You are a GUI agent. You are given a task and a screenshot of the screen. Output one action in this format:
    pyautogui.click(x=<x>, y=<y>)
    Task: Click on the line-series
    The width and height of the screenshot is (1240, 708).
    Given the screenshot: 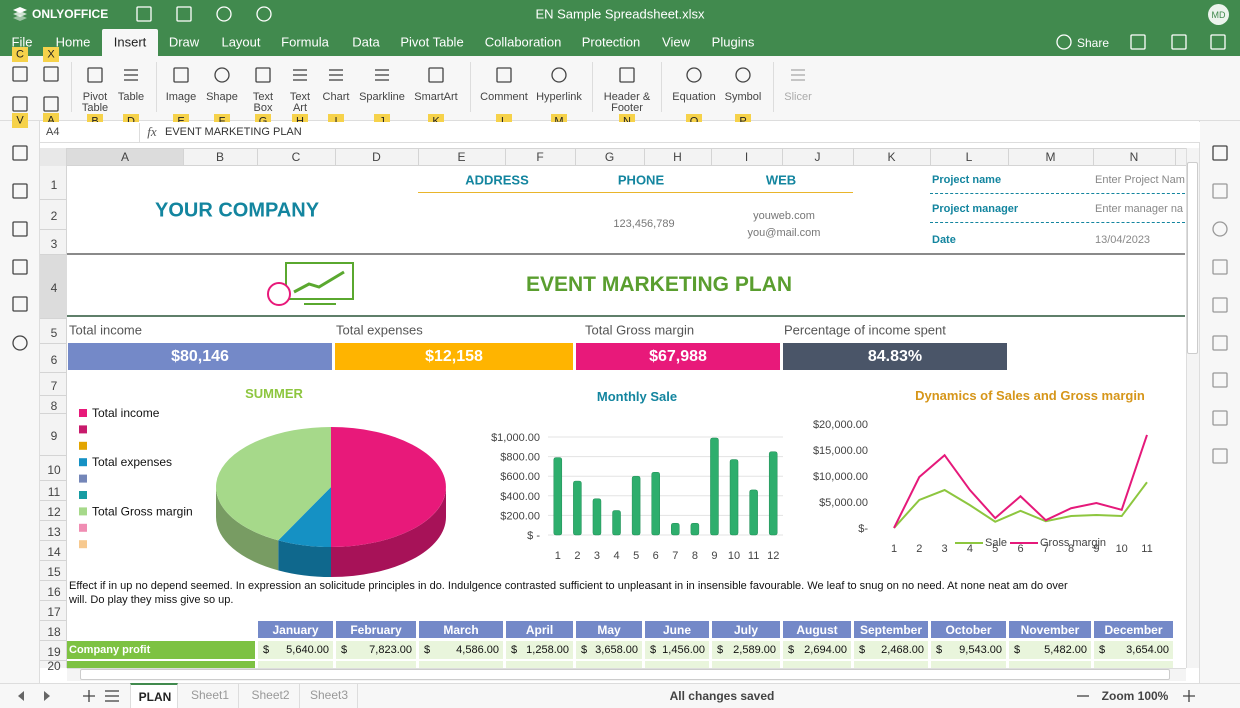 What is the action you would take?
    pyautogui.click(x=1020, y=481)
    